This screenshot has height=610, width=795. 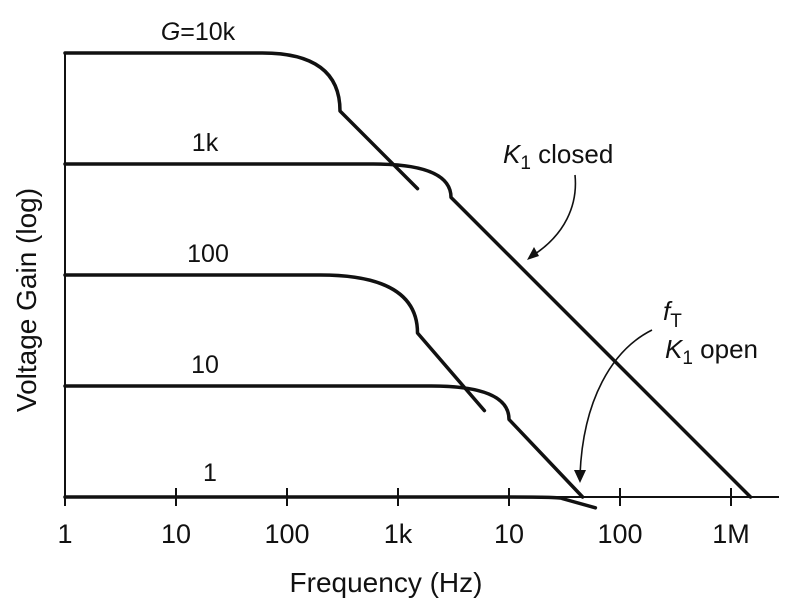 I want to click on series-label: 10, so click(x=205, y=365).